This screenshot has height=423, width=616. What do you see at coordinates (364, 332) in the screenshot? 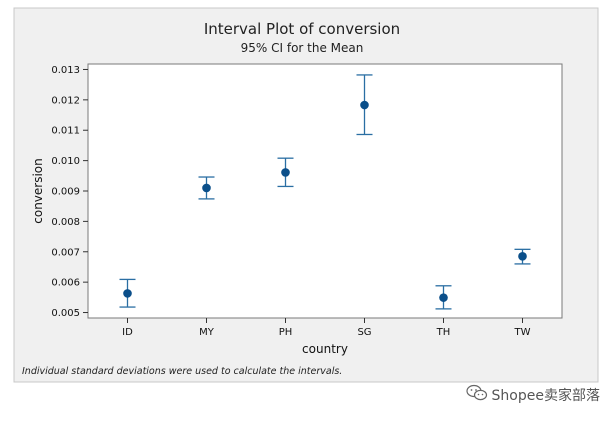
I see `x-tick-label: SG` at bounding box center [364, 332].